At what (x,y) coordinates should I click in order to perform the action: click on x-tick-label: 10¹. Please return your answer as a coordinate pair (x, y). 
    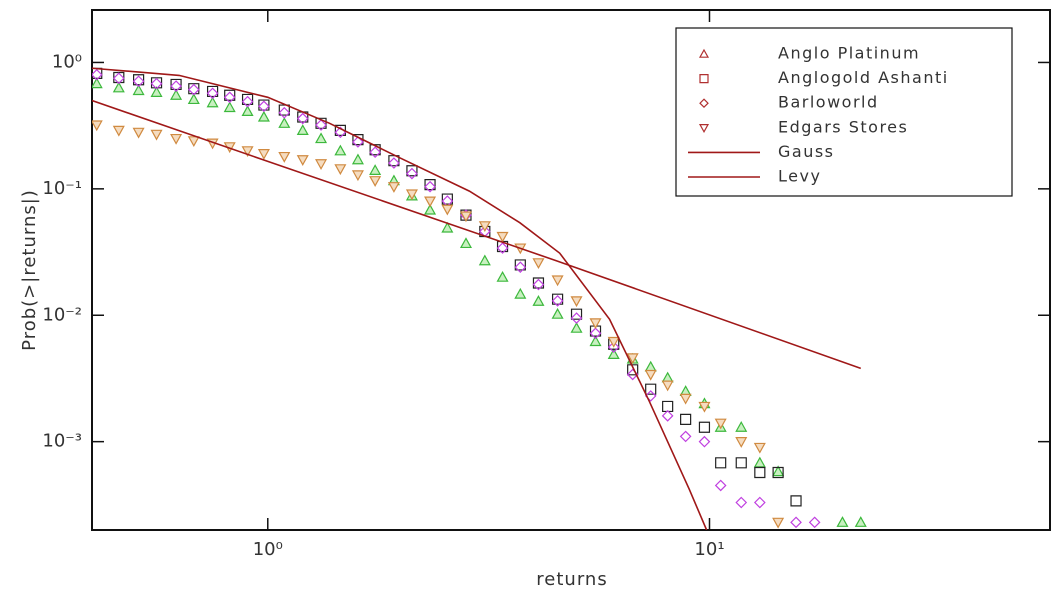
    Looking at the image, I should click on (709, 549).